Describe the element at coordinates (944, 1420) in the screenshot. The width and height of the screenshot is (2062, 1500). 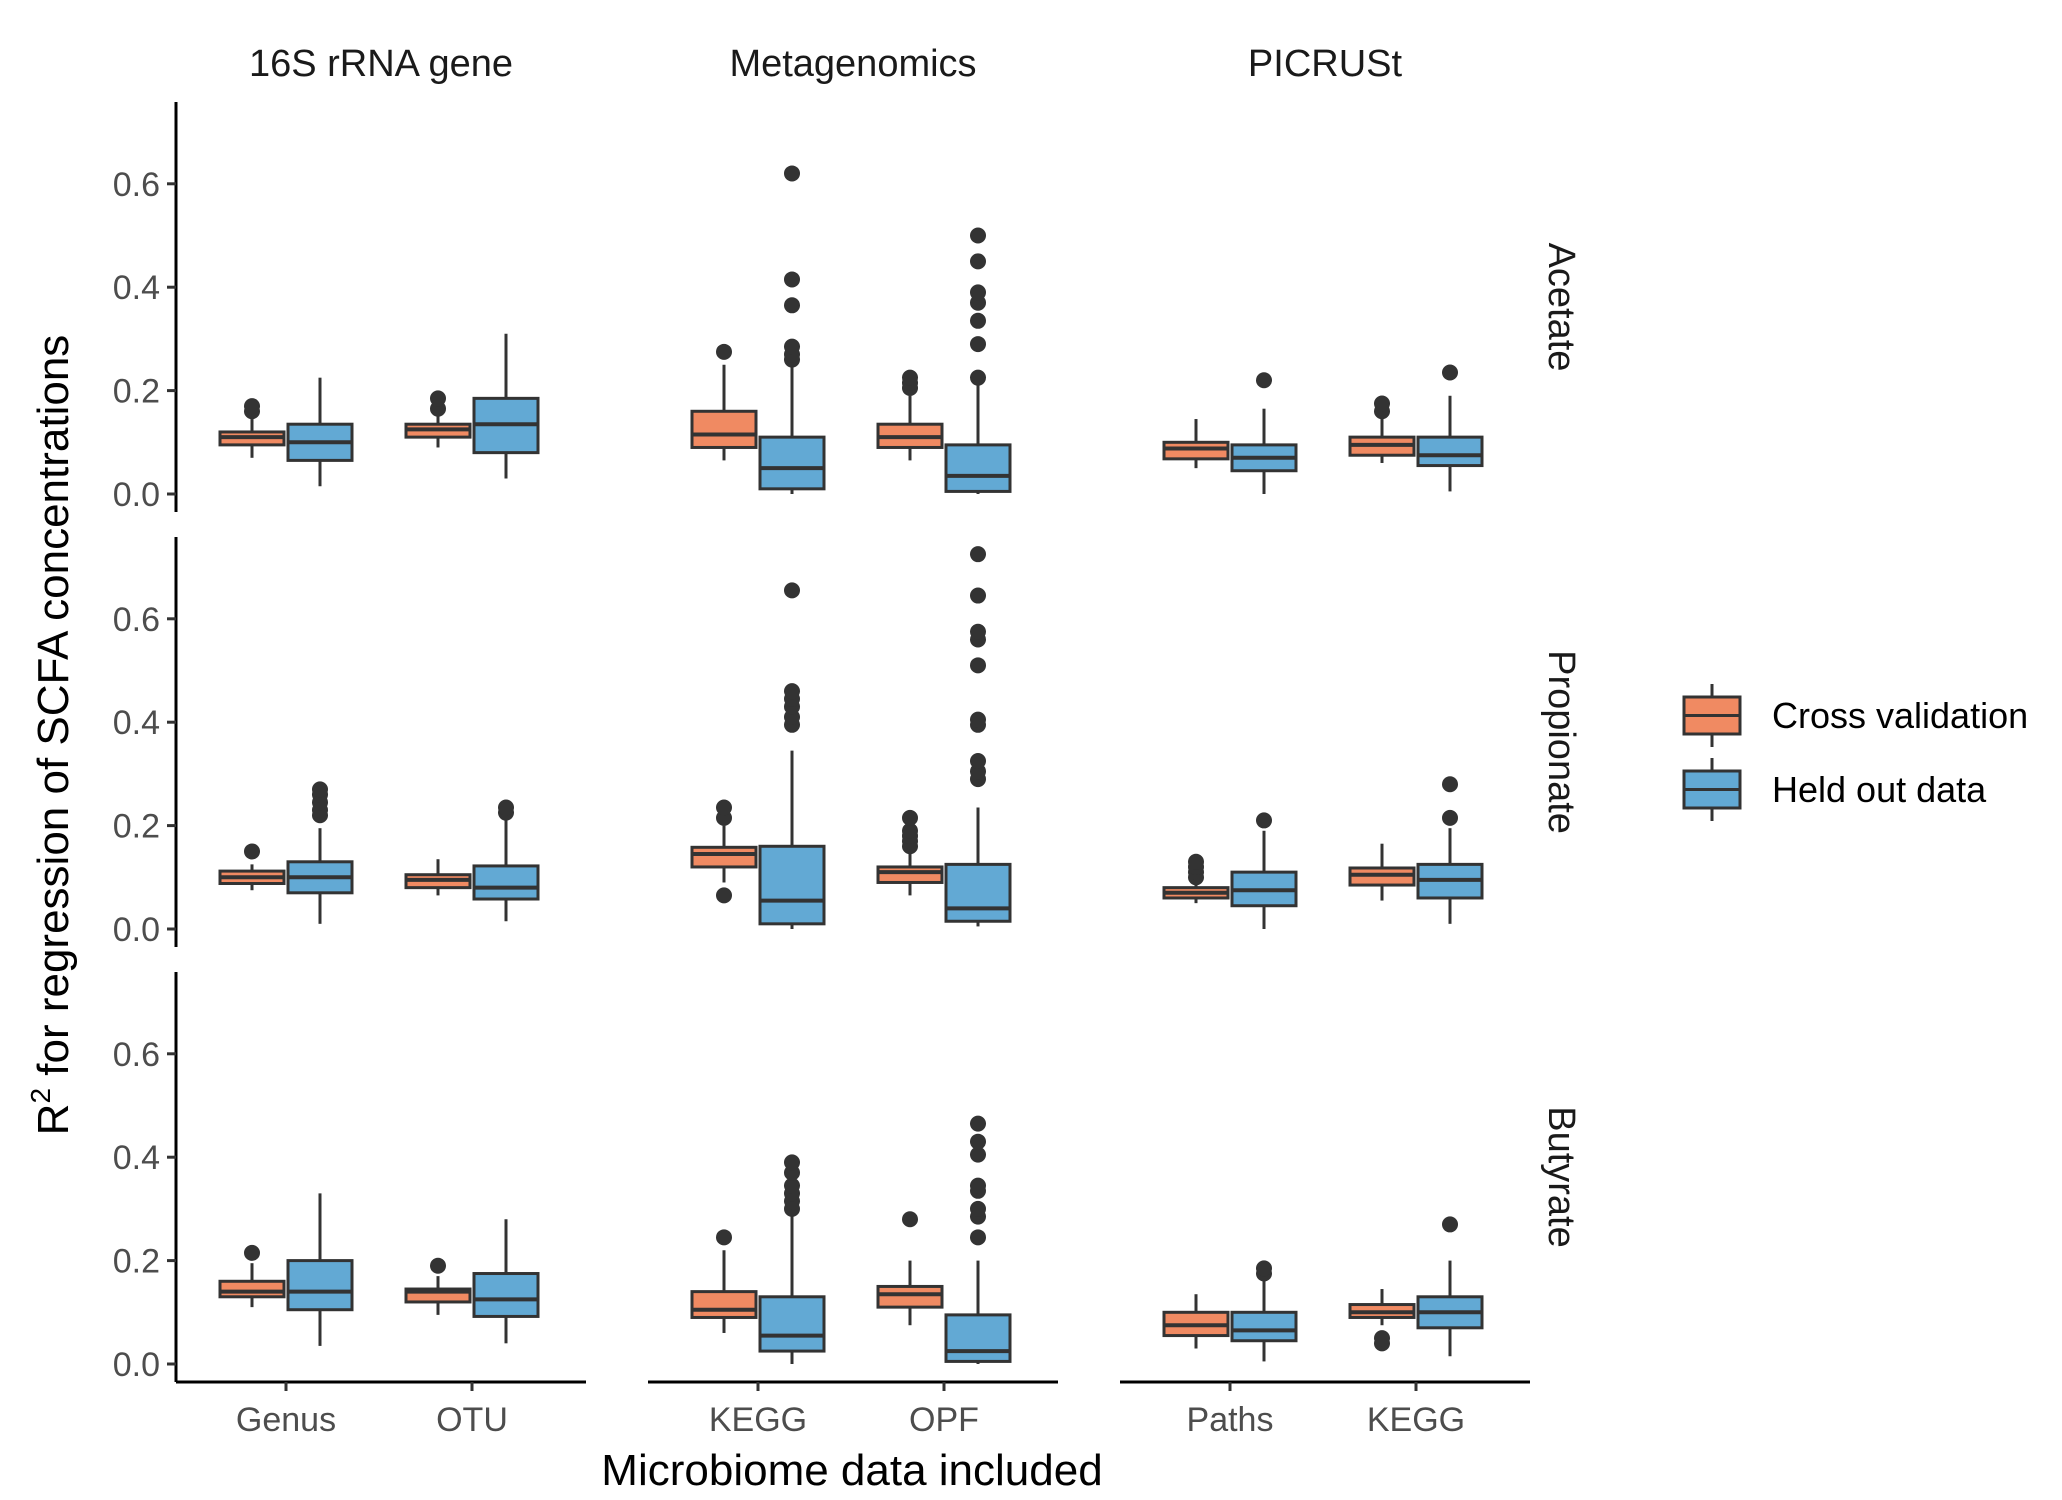
I see `x-tick-label-opf: OPF` at that location.